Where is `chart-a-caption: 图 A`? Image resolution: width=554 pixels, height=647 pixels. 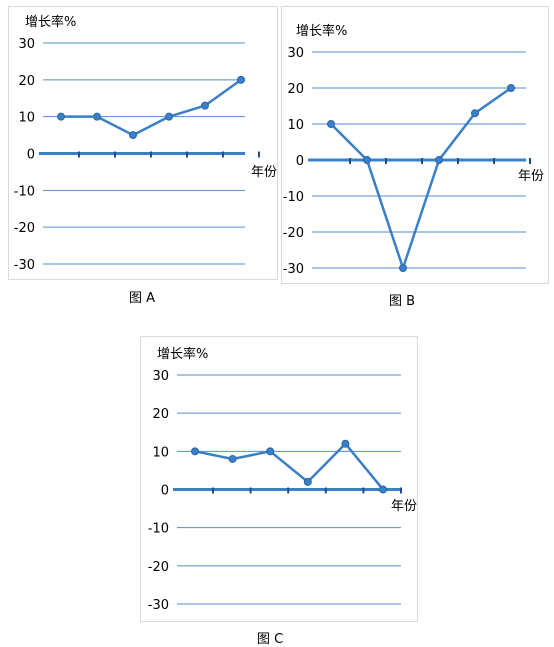
chart-a-caption: 图 A is located at coordinates (142, 298).